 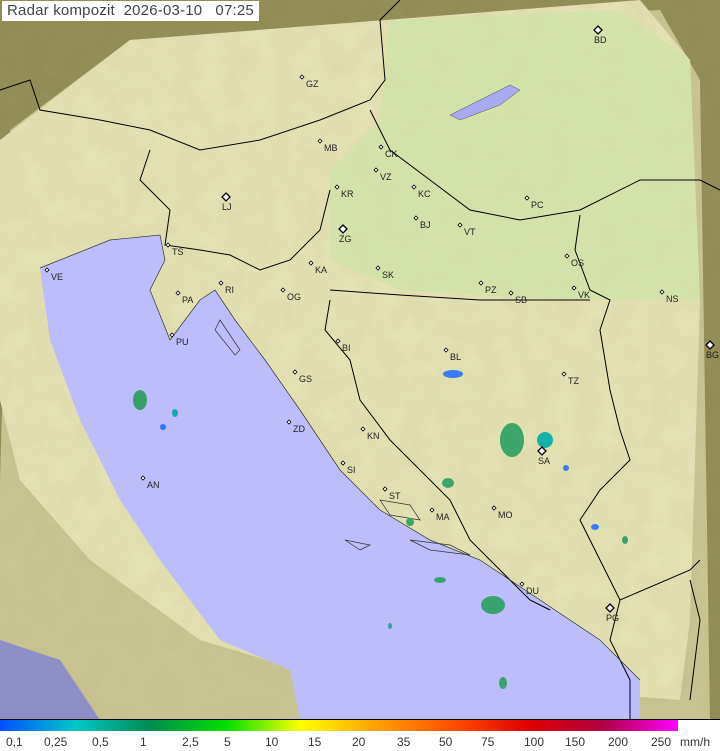 What do you see at coordinates (229, 290) in the screenshot?
I see `city-label: RI` at bounding box center [229, 290].